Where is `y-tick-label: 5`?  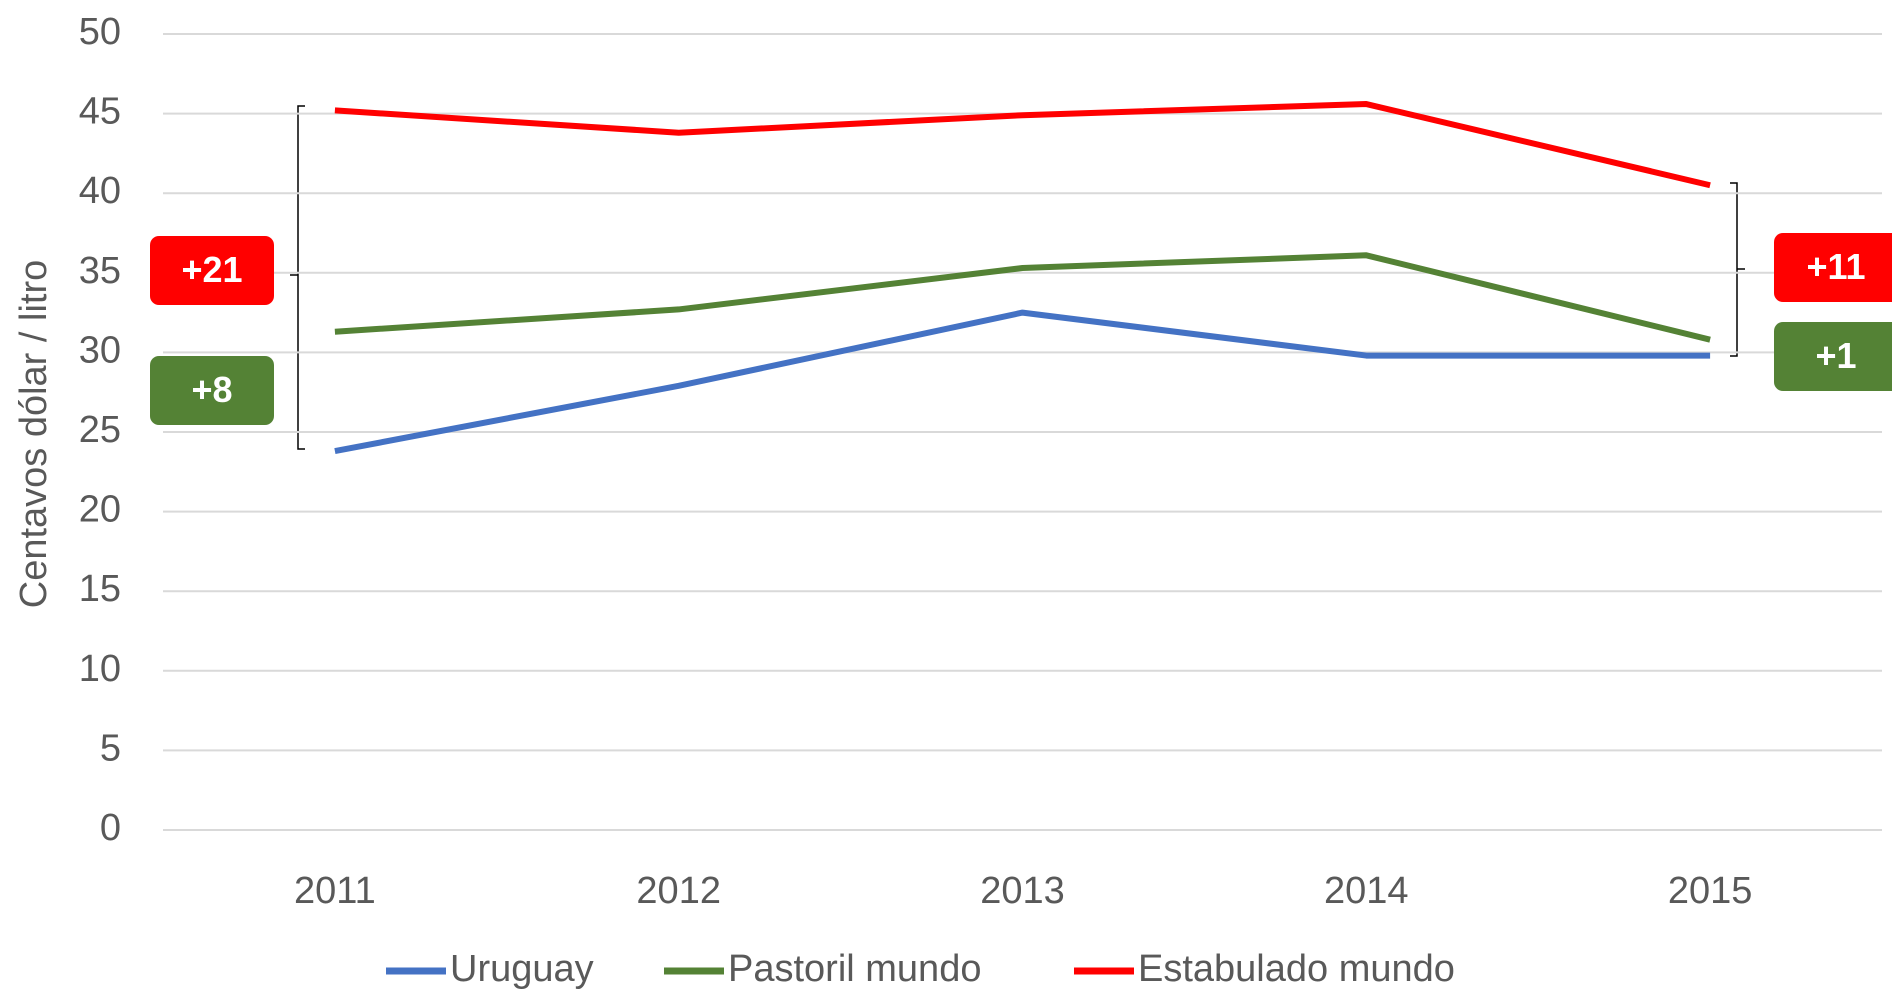
y-tick-label: 5 is located at coordinates (110, 748).